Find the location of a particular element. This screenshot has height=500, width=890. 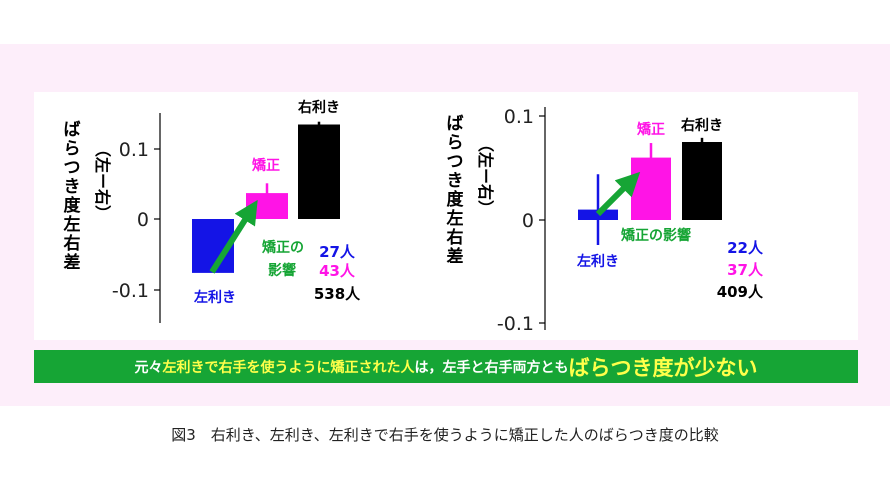

arrow-label: 矯正の is located at coordinates (282, 247).